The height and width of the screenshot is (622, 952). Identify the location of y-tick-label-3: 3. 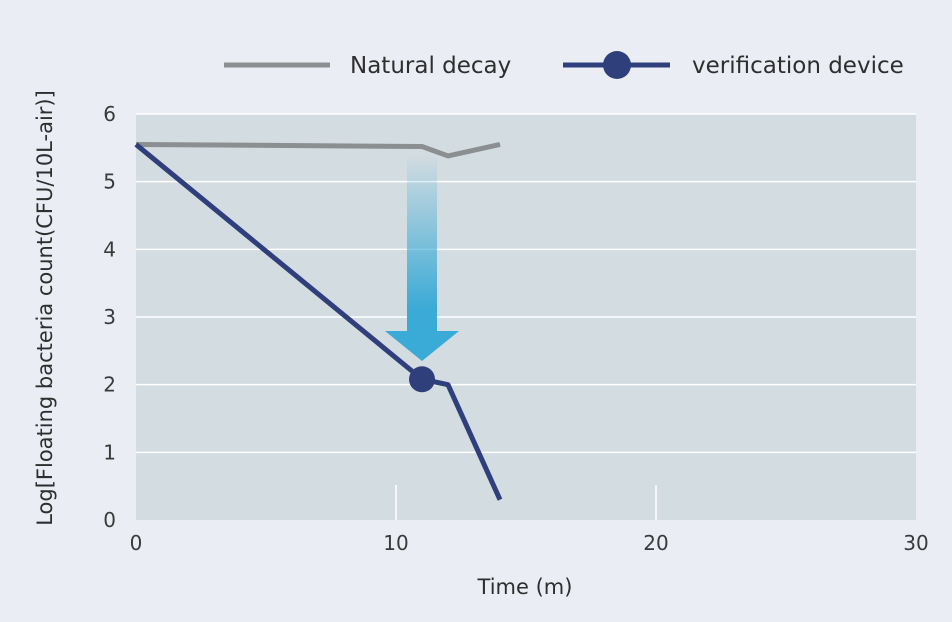
(109, 317).